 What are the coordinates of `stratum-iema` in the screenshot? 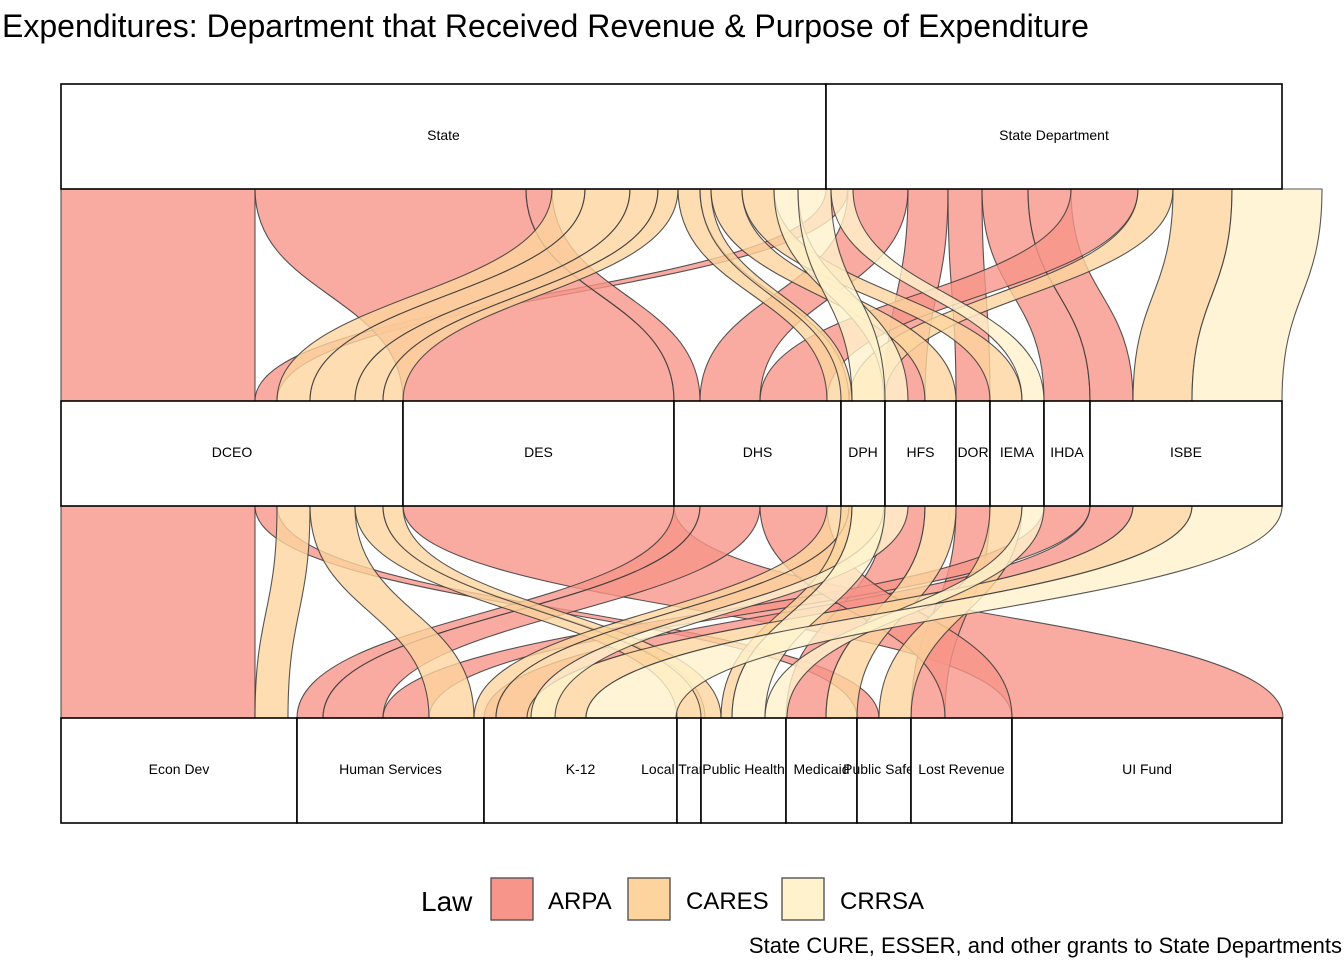 It's located at (1017, 453).